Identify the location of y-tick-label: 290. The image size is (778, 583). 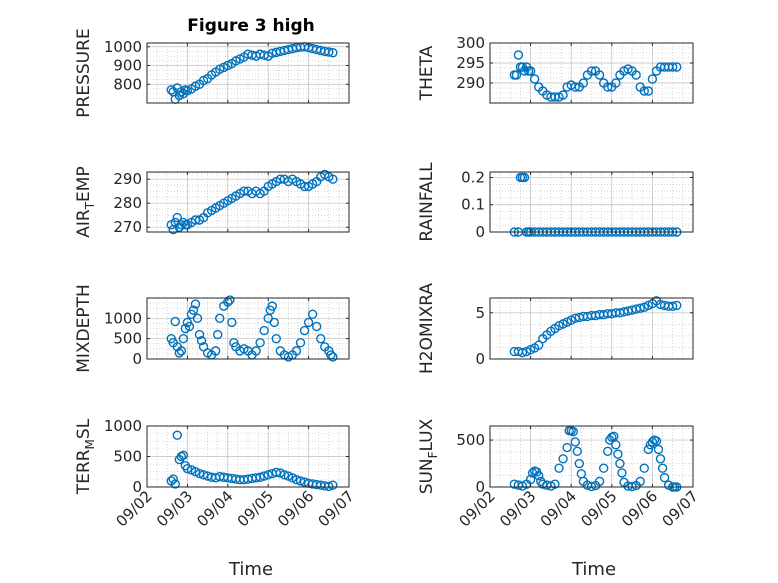
(470, 83).